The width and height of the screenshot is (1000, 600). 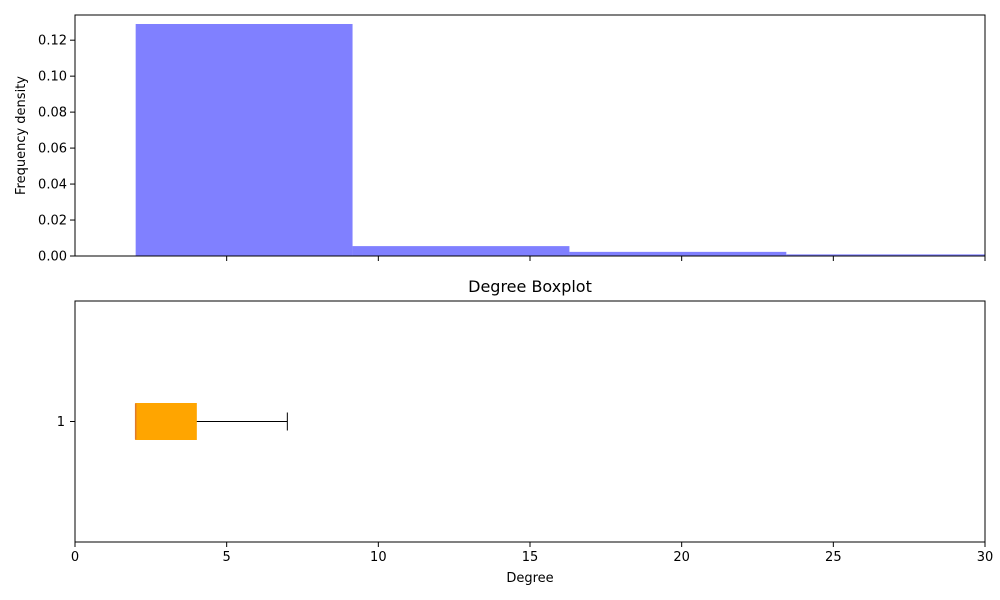 What do you see at coordinates (21, 135) in the screenshot?
I see `y-axis-label: Frequency density` at bounding box center [21, 135].